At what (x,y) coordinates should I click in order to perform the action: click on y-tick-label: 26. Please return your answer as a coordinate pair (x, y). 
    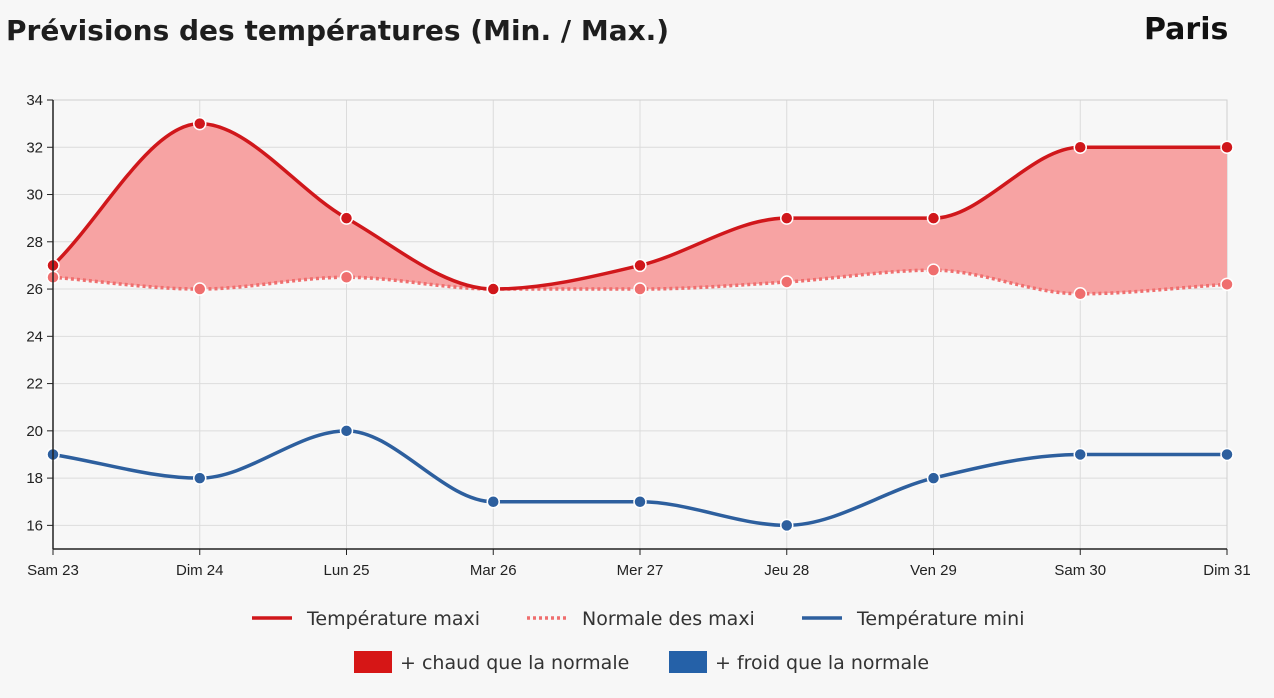
    Looking at the image, I should click on (34, 289).